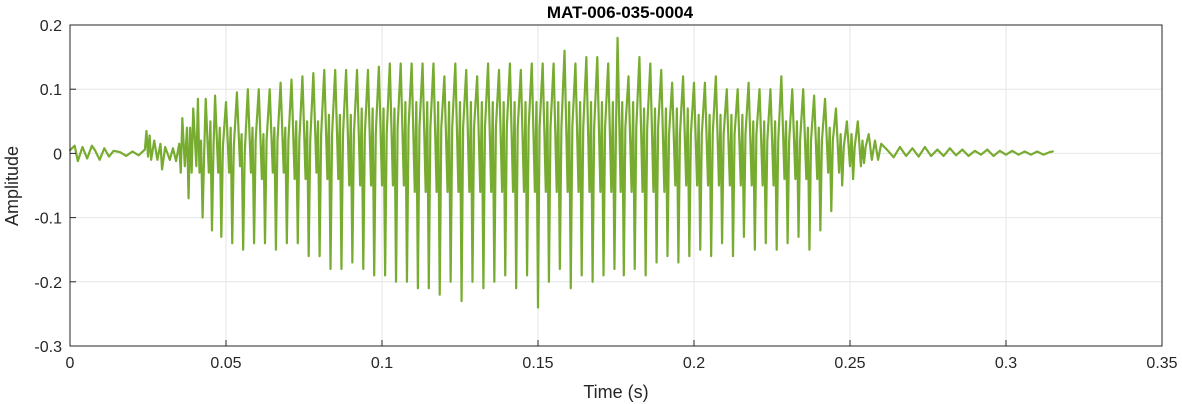 This screenshot has height=404, width=1182. What do you see at coordinates (694, 363) in the screenshot?
I see `x-tick-label: 0.2` at bounding box center [694, 363].